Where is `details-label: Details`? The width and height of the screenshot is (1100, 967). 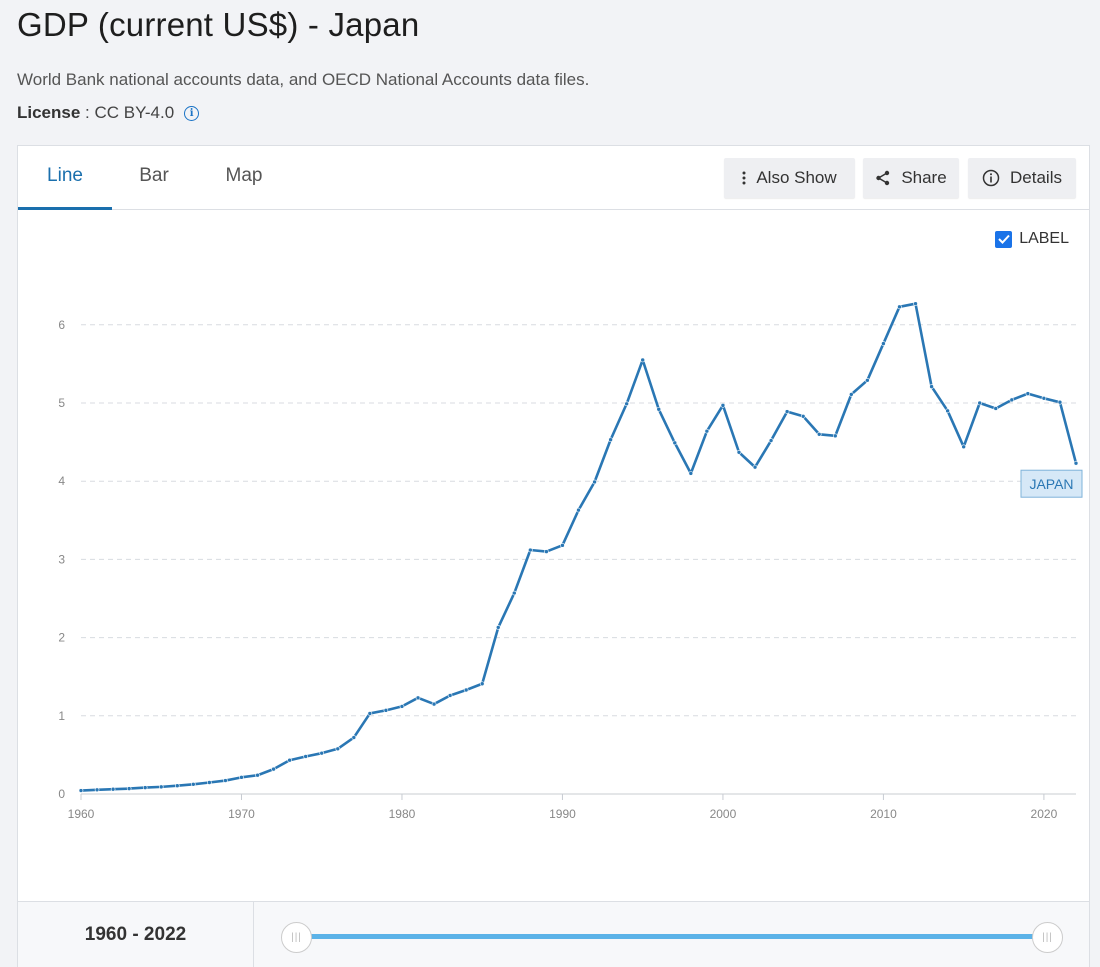 details-label: Details is located at coordinates (1036, 177).